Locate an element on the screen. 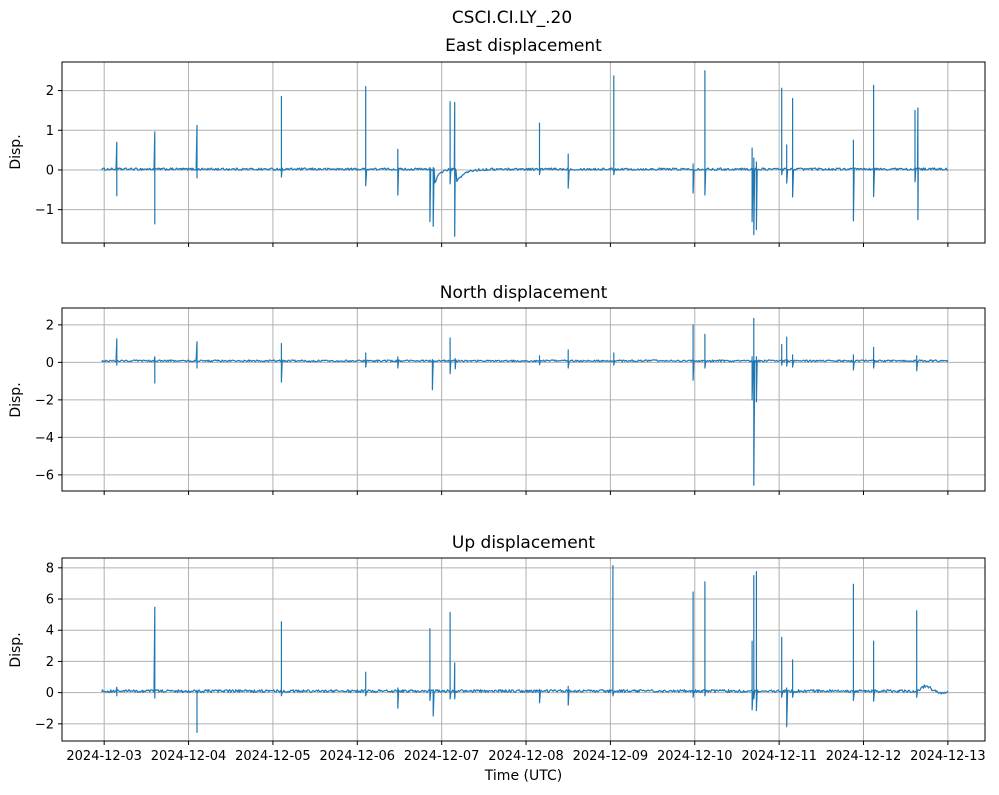 This screenshot has height=795, width=999. x-axis-label: Time (UTC) is located at coordinates (523, 776).